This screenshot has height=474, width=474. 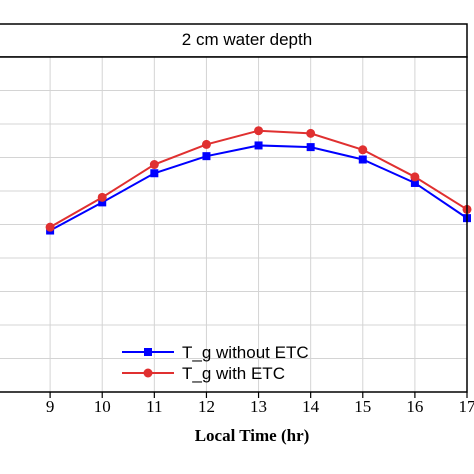 What do you see at coordinates (252, 435) in the screenshot?
I see `x-axis-label: Local Time (hr)` at bounding box center [252, 435].